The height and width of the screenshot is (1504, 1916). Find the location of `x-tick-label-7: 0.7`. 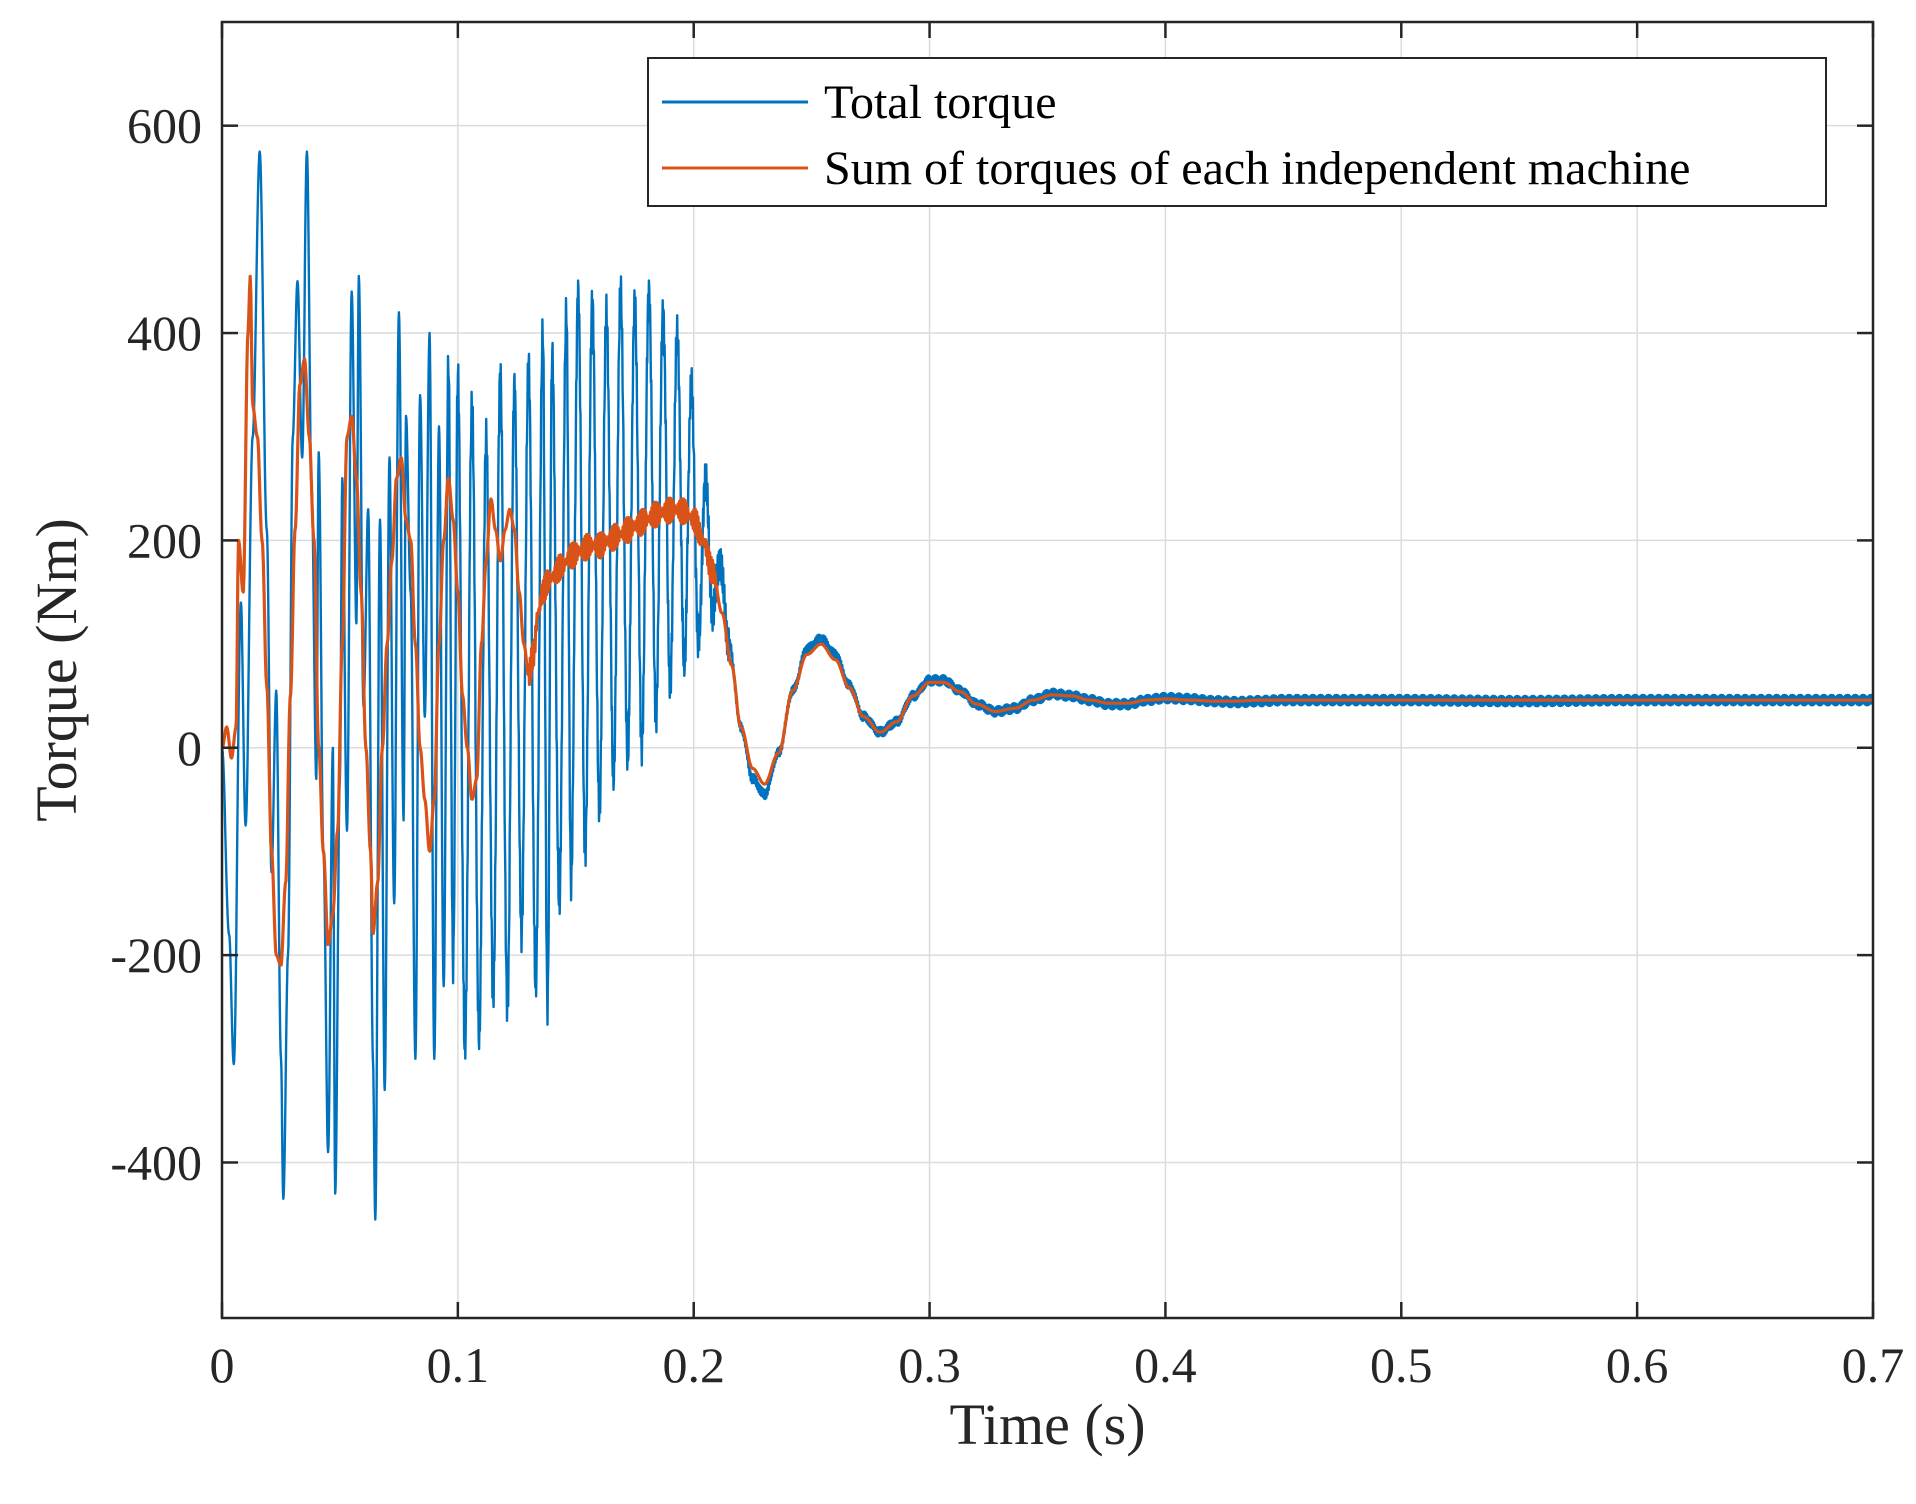

x-tick-label-7: 0.7 is located at coordinates (1873, 1365).